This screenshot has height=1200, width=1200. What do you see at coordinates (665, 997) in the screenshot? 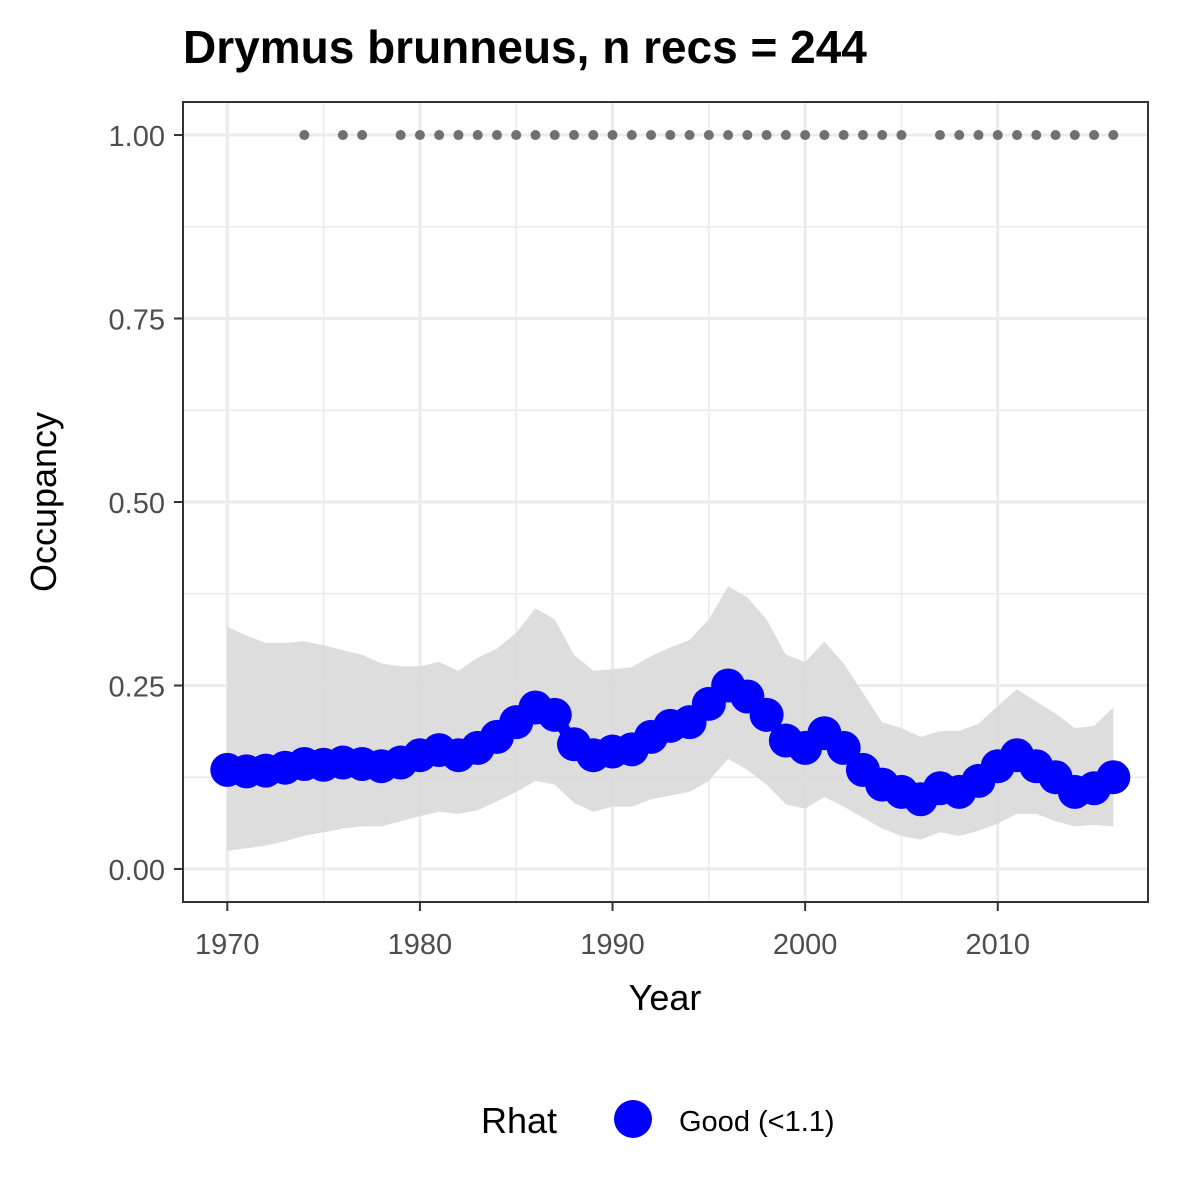
I see `x-axis-title: Year` at bounding box center [665, 997].